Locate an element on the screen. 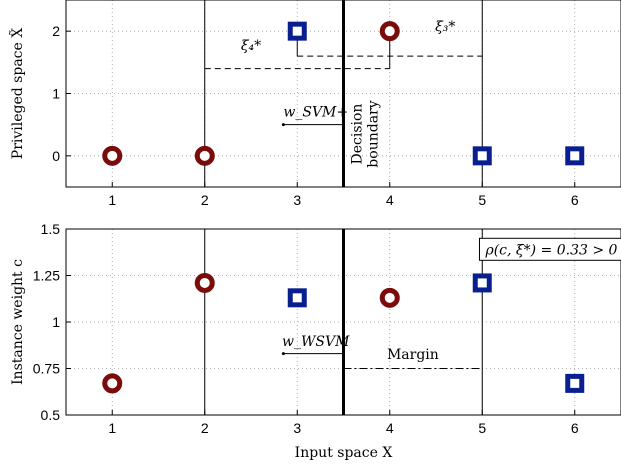 The image size is (621, 465). y-tick-label: 1.5 is located at coordinates (51, 229).